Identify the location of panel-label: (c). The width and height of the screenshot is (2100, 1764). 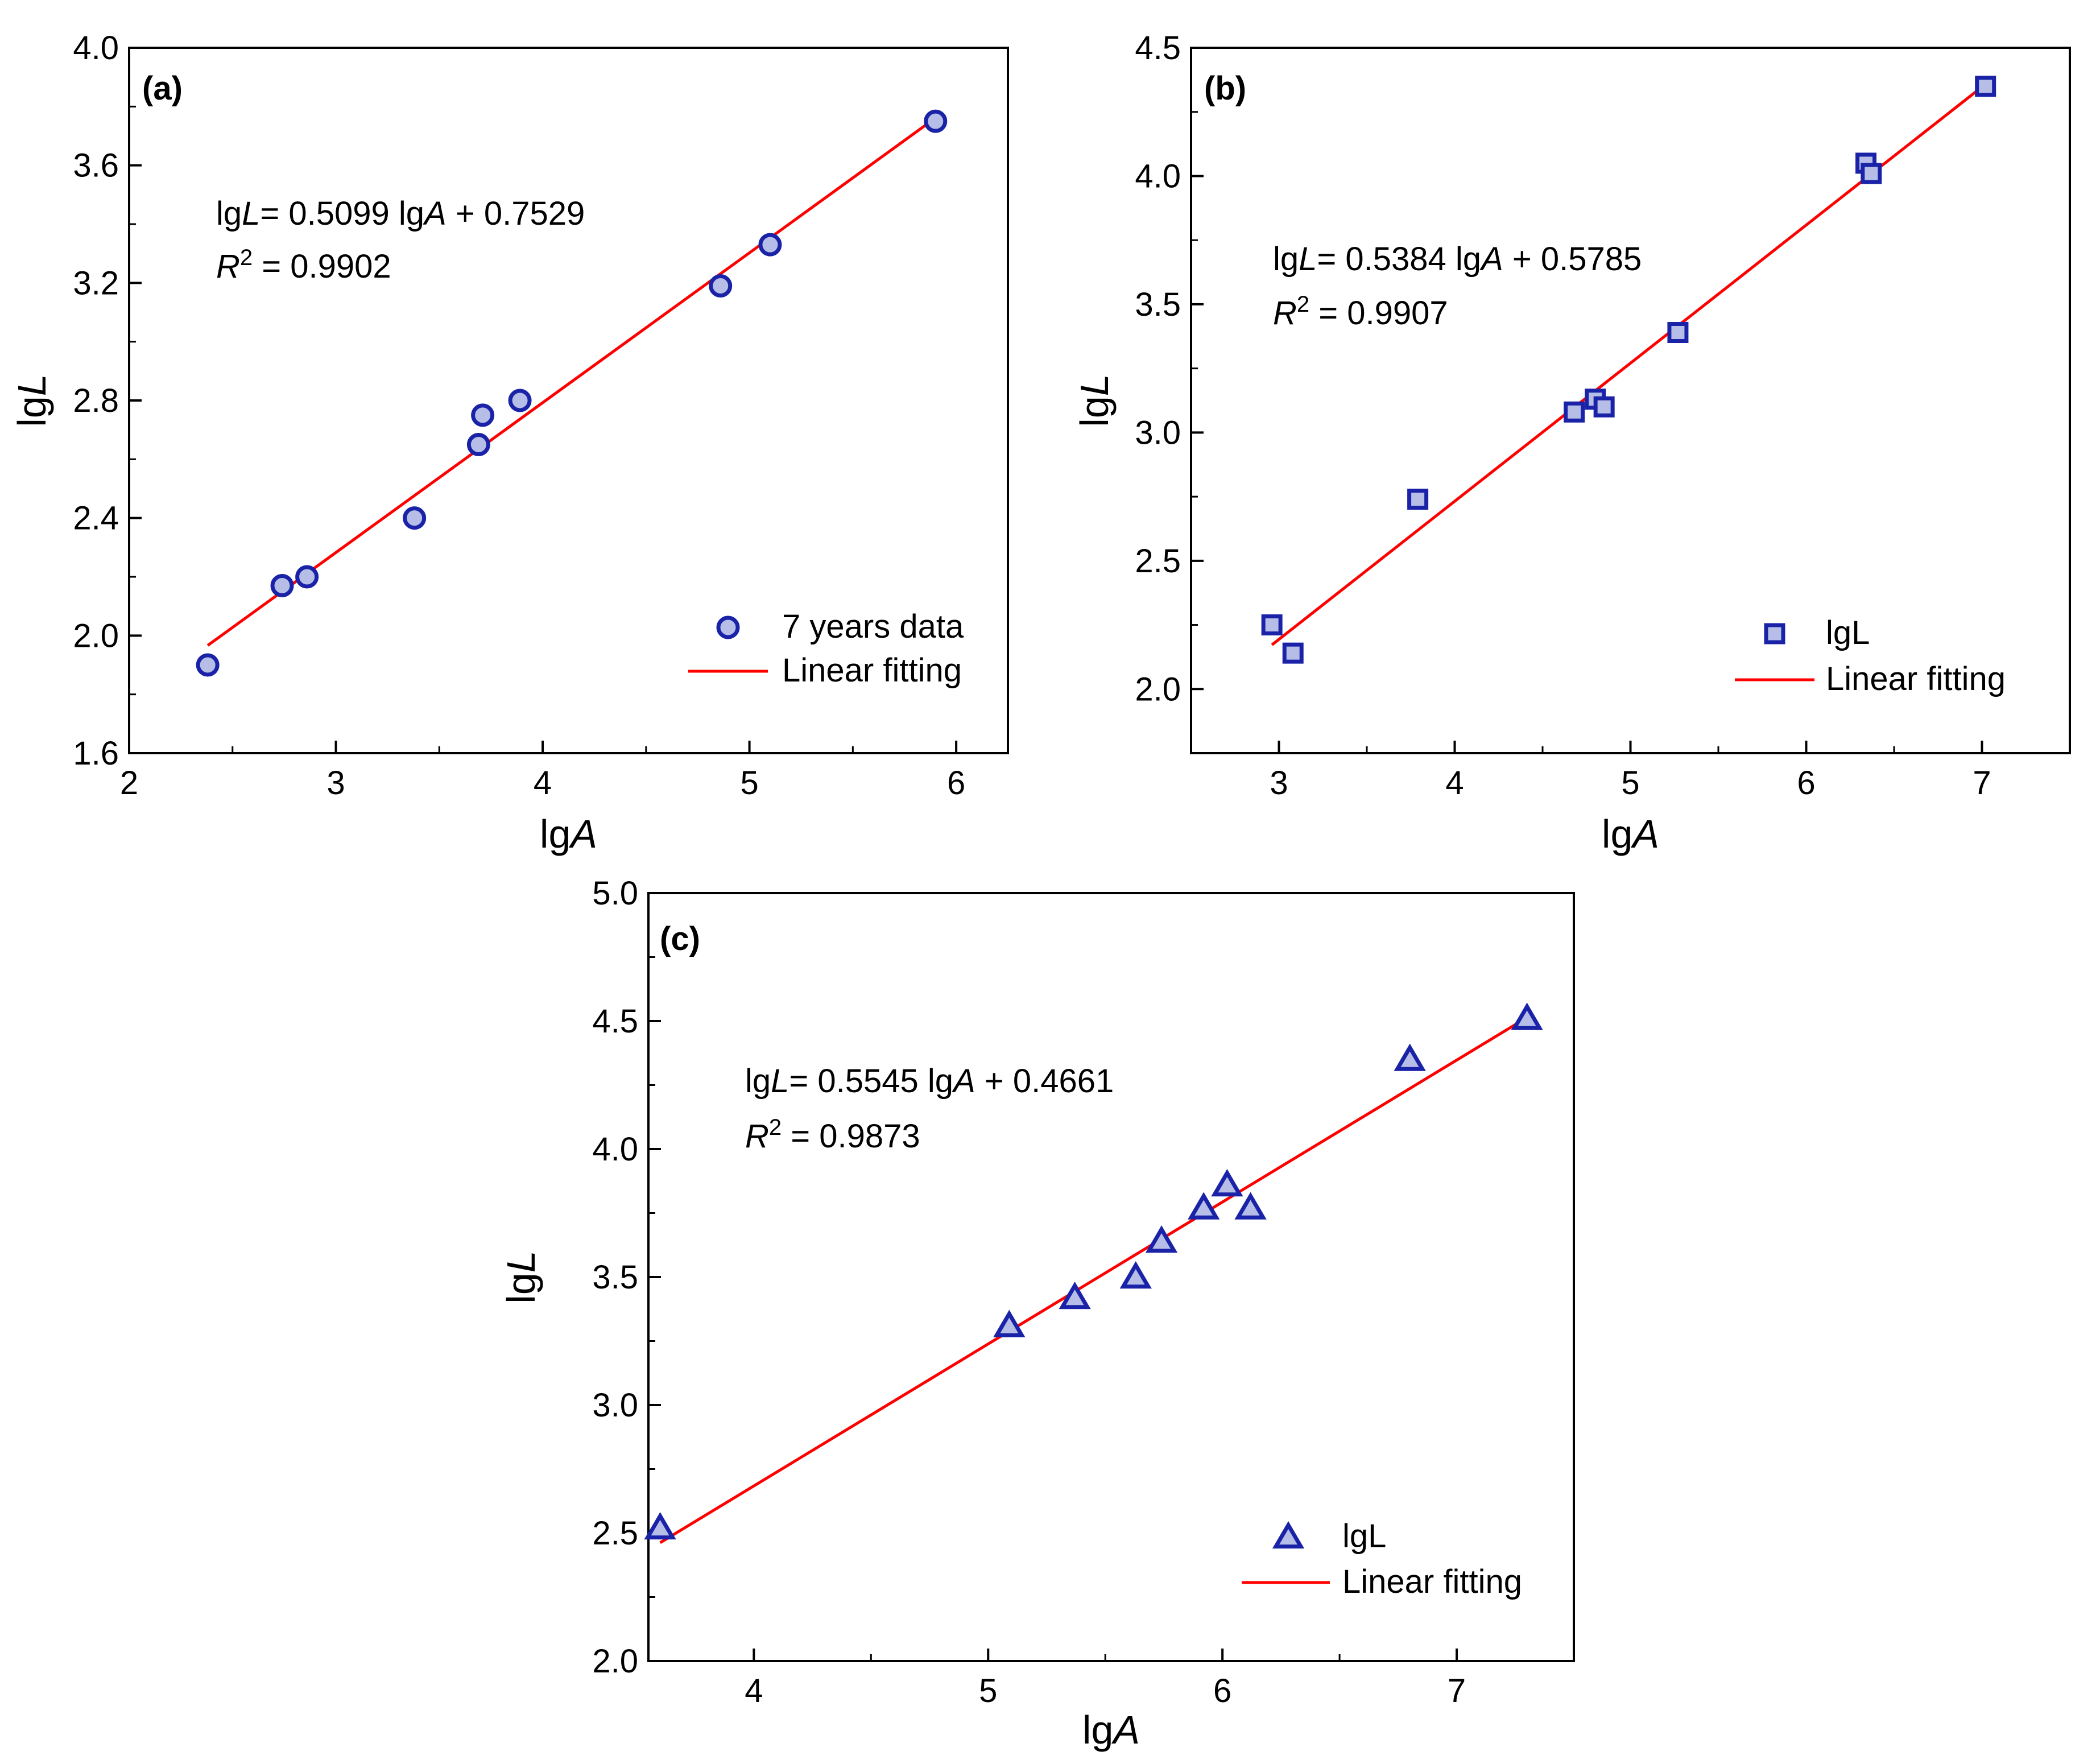
(680, 938).